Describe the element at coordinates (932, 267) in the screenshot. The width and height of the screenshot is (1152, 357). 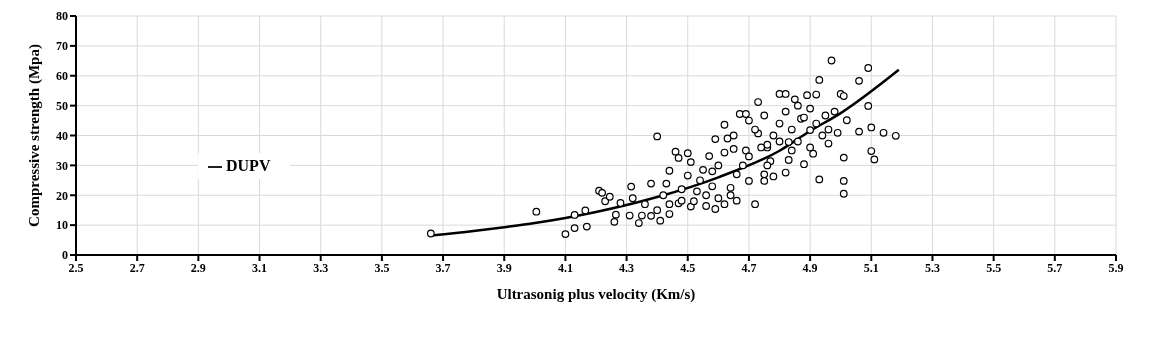
I see `x-tick-label: 5.3` at that location.